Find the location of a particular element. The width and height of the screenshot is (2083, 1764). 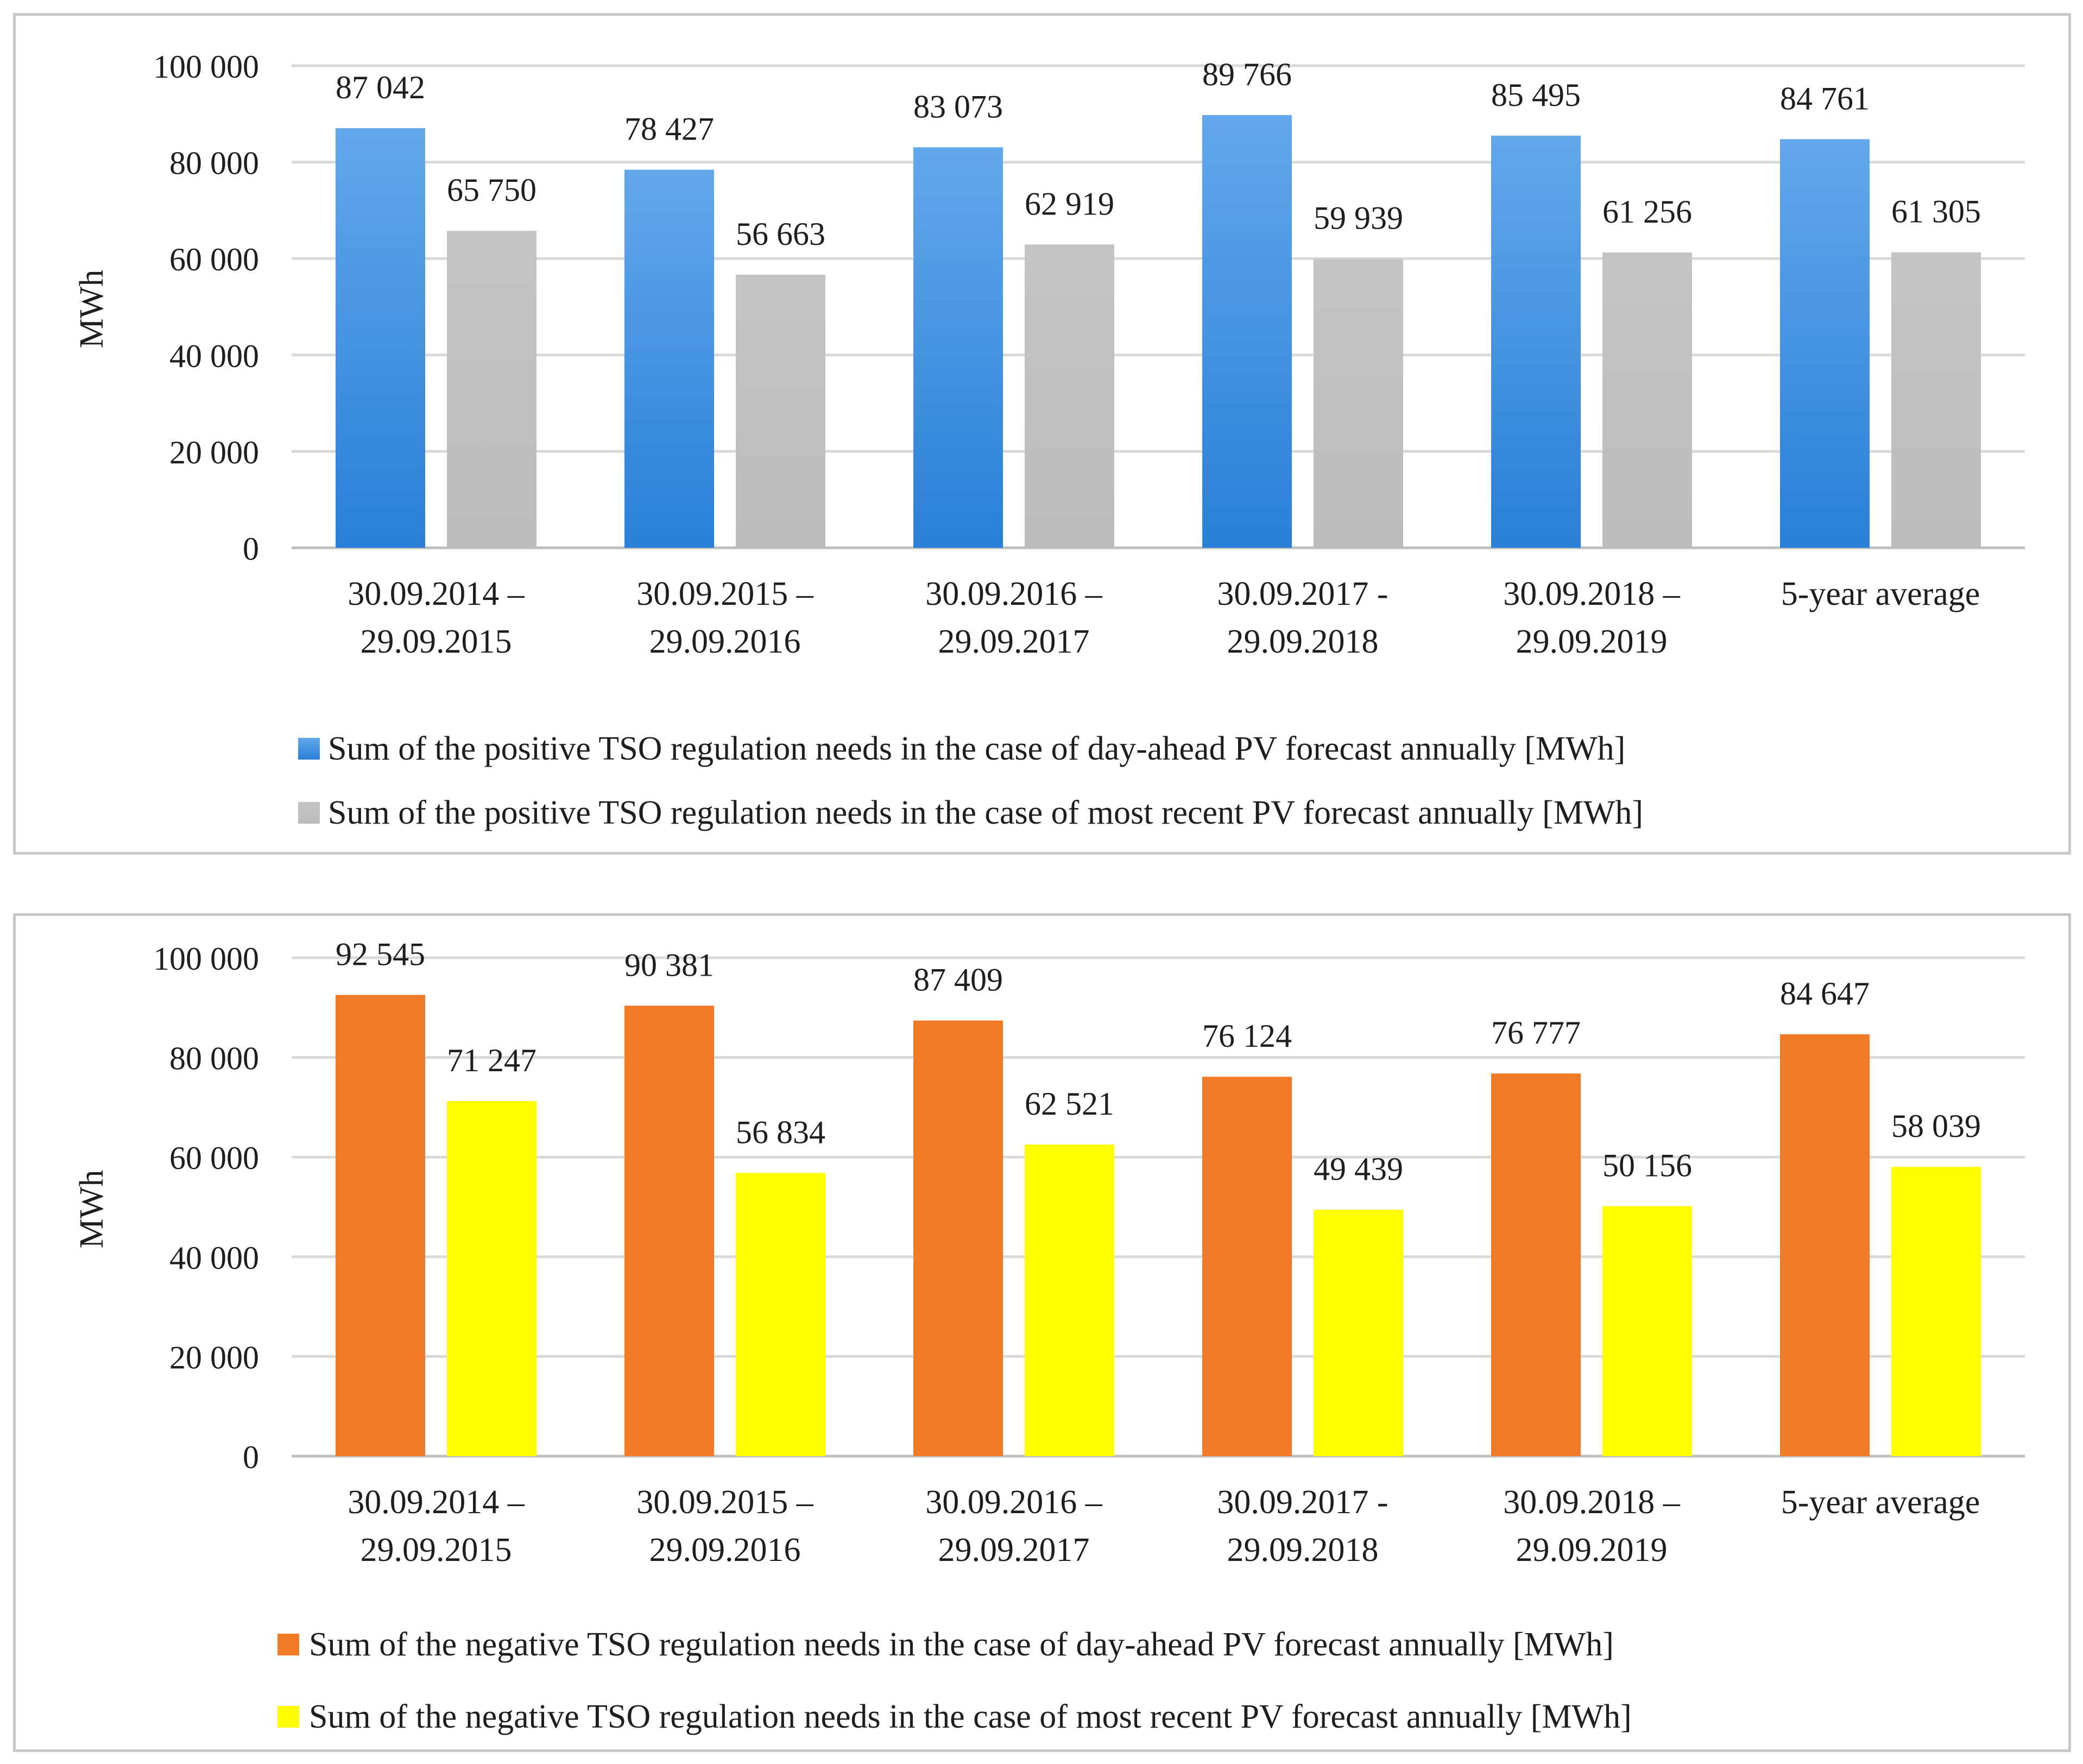

data-label: 49 439 is located at coordinates (1358, 1169).